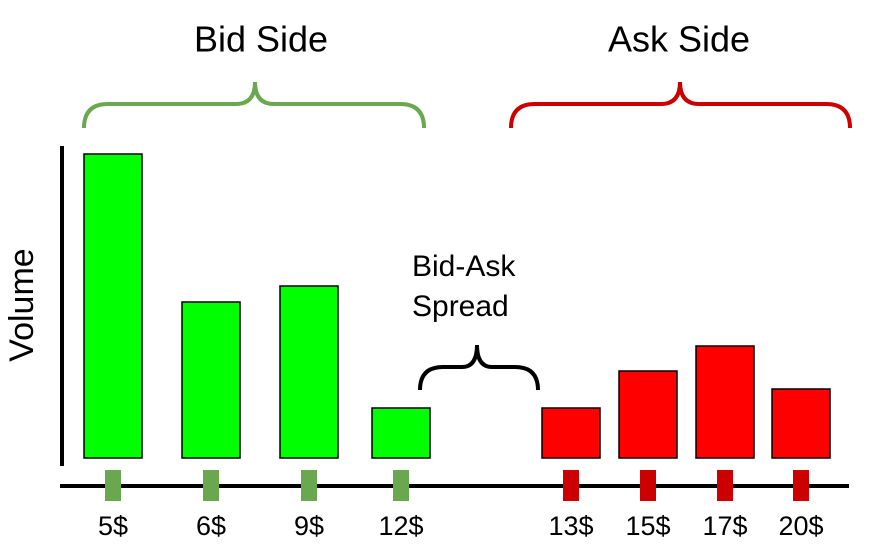 The height and width of the screenshot is (552, 891). What do you see at coordinates (254, 105) in the screenshot?
I see `bid-bracket` at bounding box center [254, 105].